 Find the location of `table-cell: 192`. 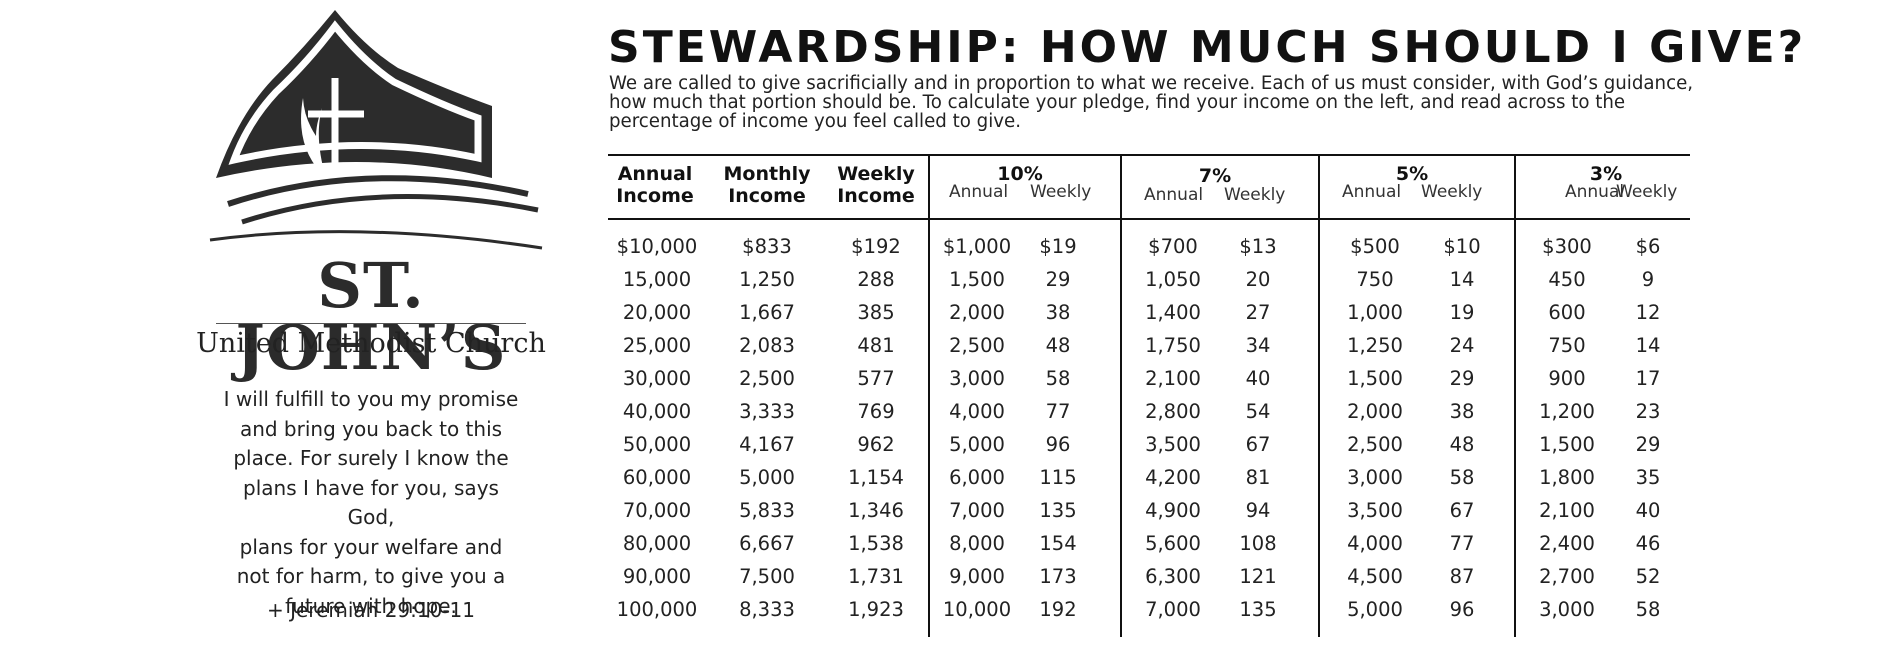

table-cell: 192 is located at coordinates (1058, 609).